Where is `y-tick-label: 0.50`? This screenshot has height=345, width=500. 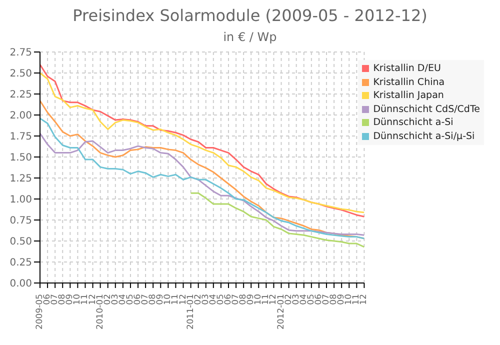 y-tick-label: 0.50 is located at coordinates (21, 242).